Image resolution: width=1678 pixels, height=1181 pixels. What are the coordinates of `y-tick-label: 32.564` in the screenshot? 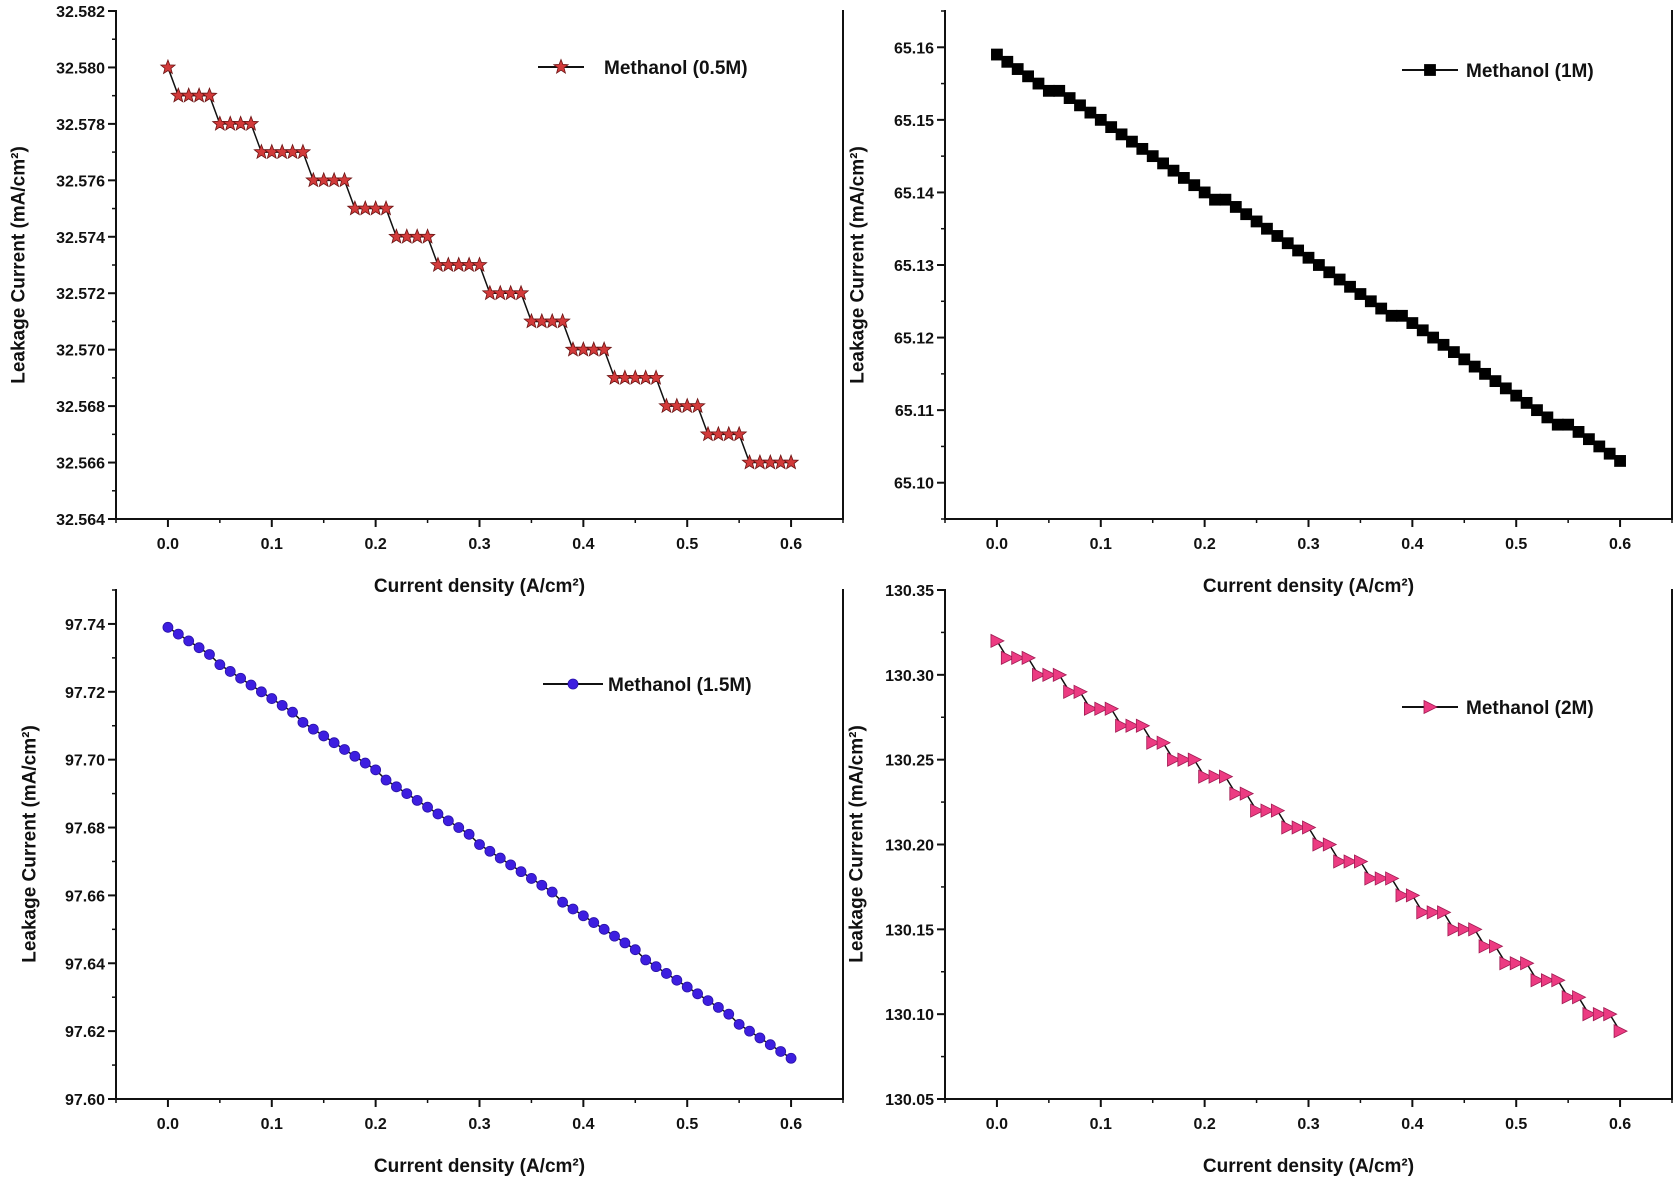 It's located at (80, 520).